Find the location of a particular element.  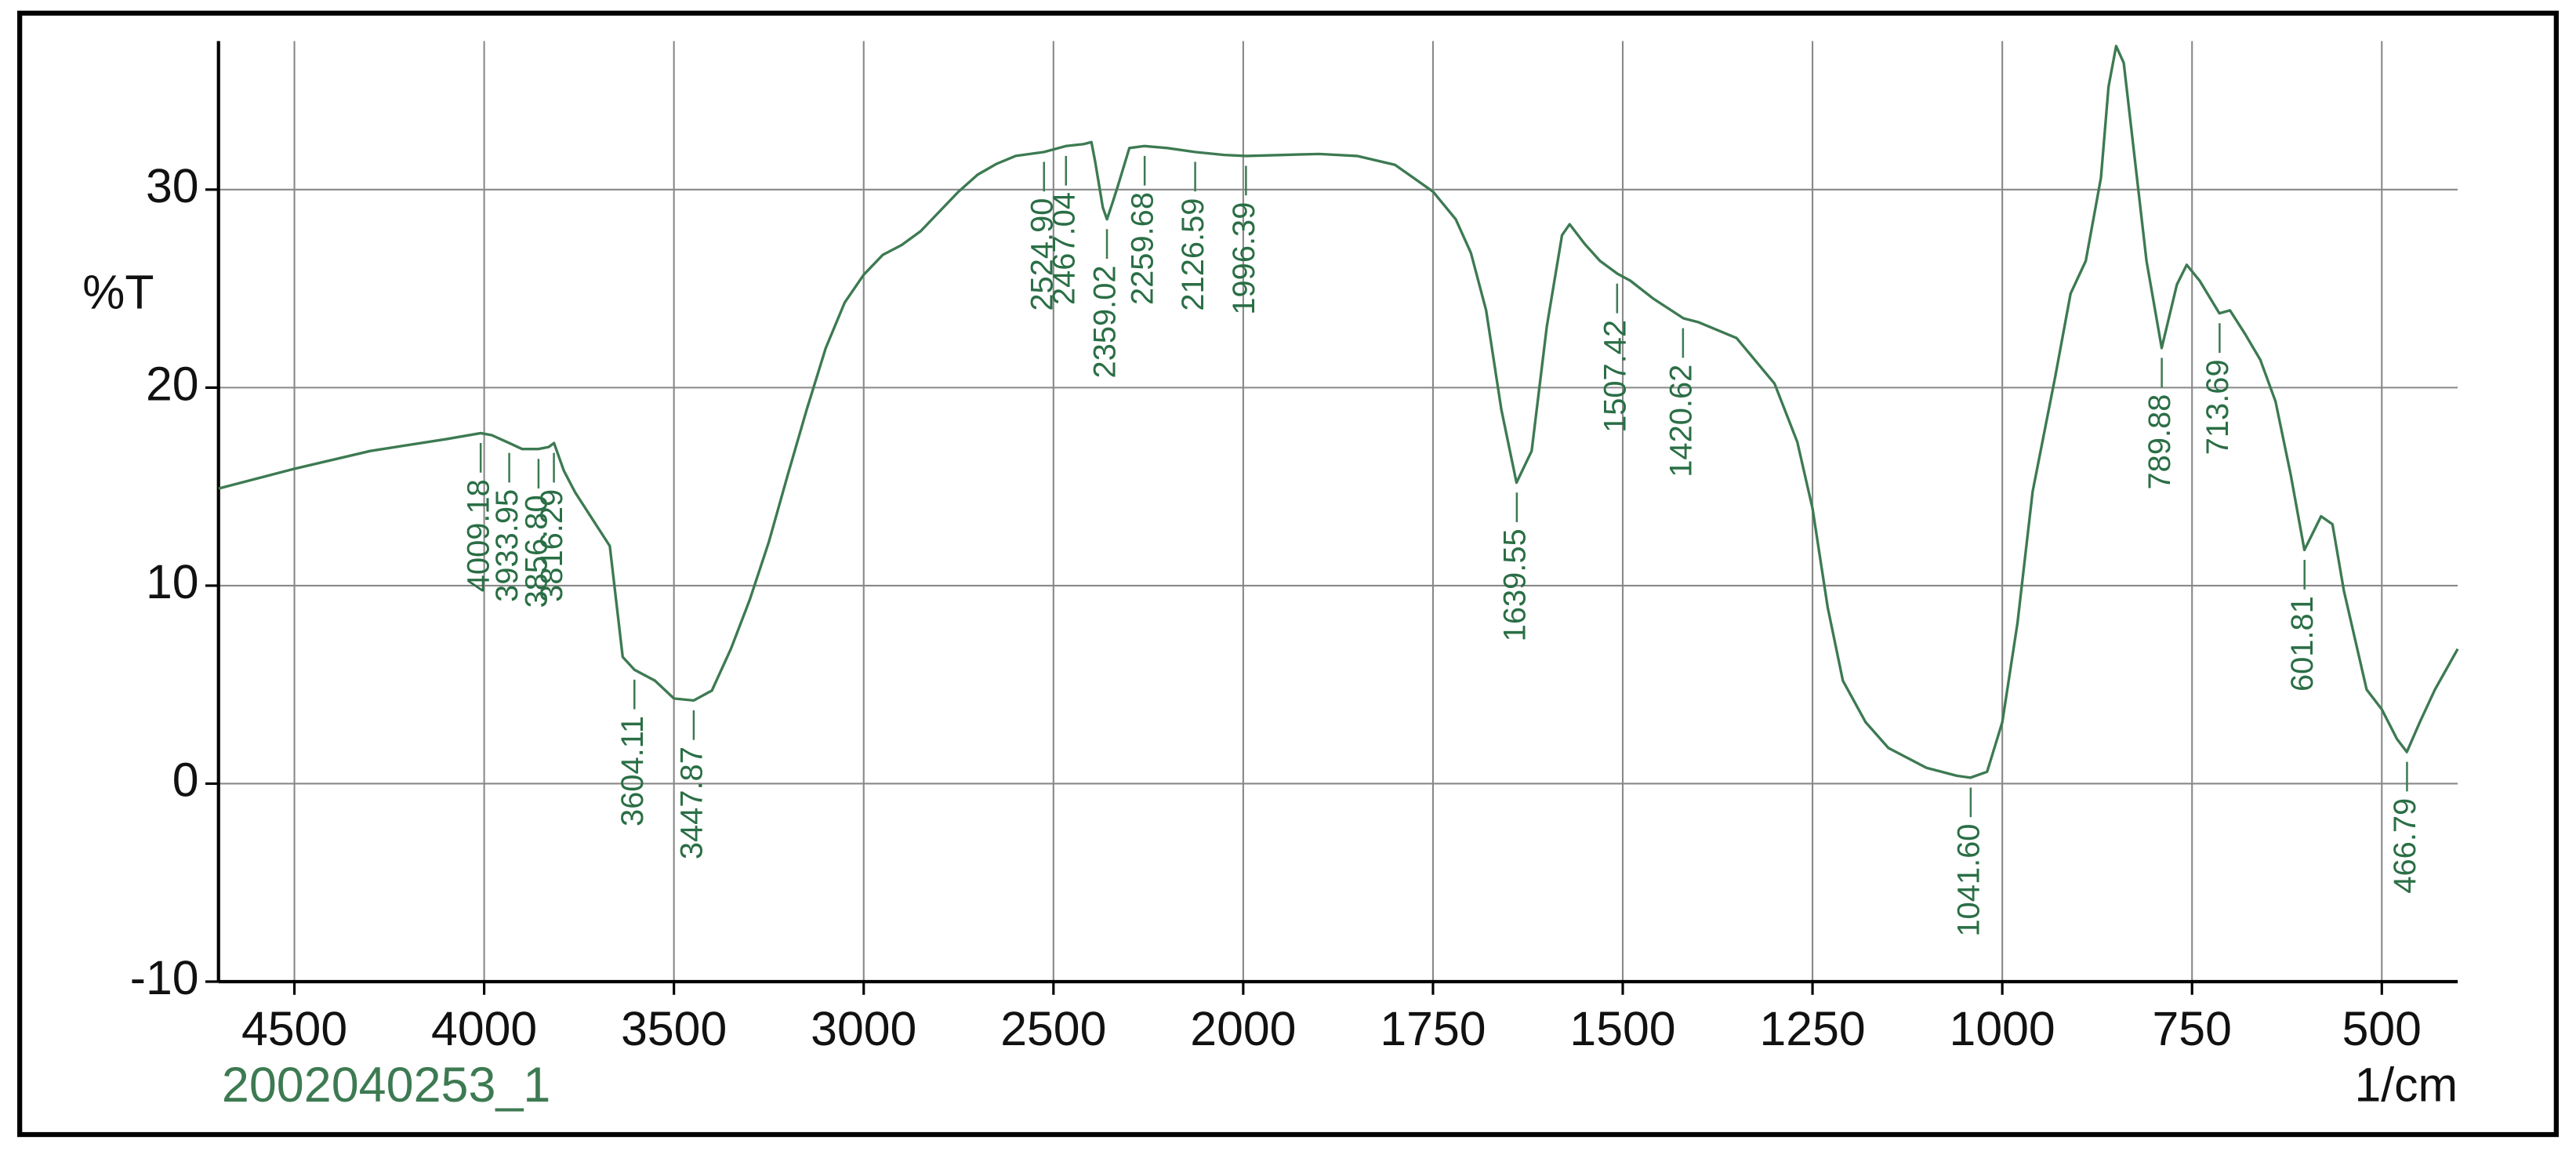

x-tick-label: 1500 is located at coordinates (1622, 1028).